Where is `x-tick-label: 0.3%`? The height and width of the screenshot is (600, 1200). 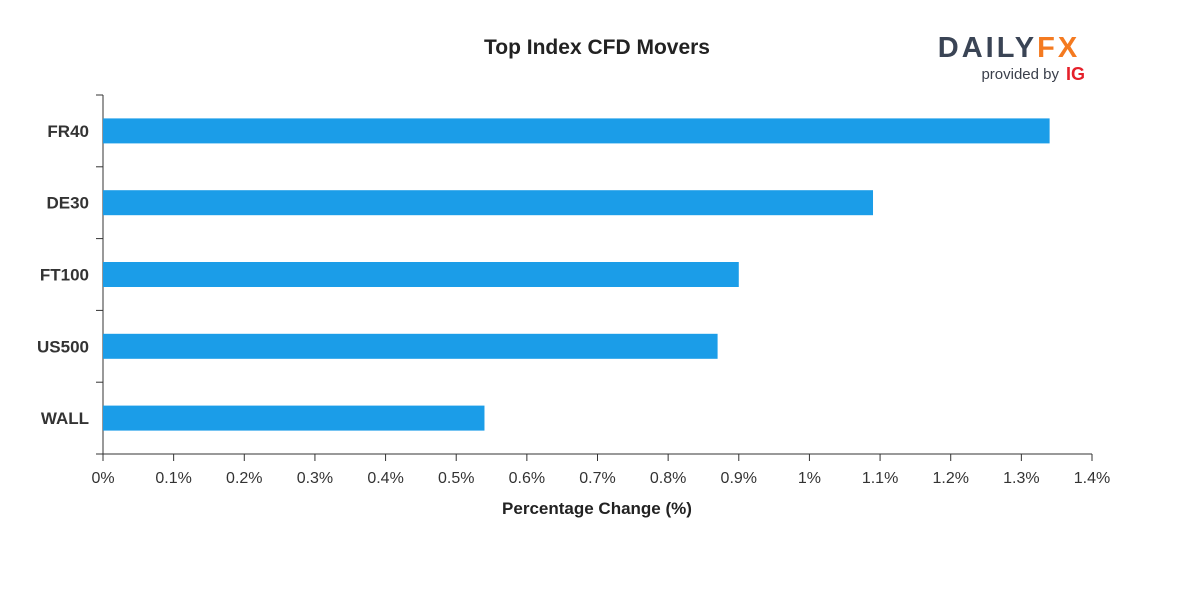 x-tick-label: 0.3% is located at coordinates (315, 478).